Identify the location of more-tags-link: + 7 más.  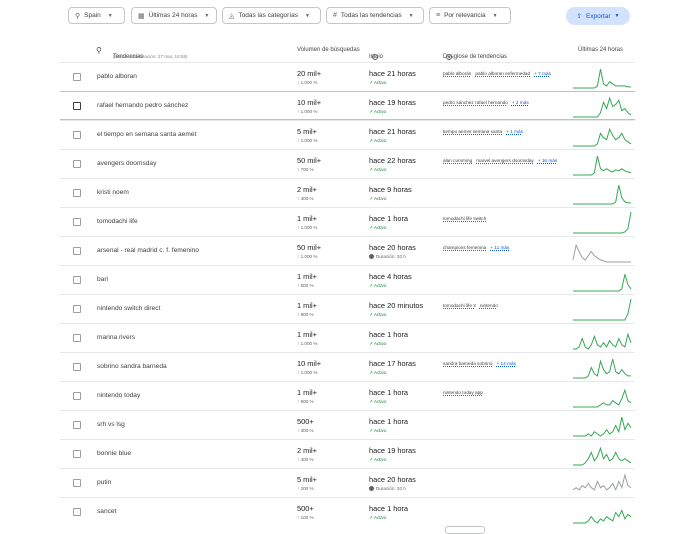
(542, 73).